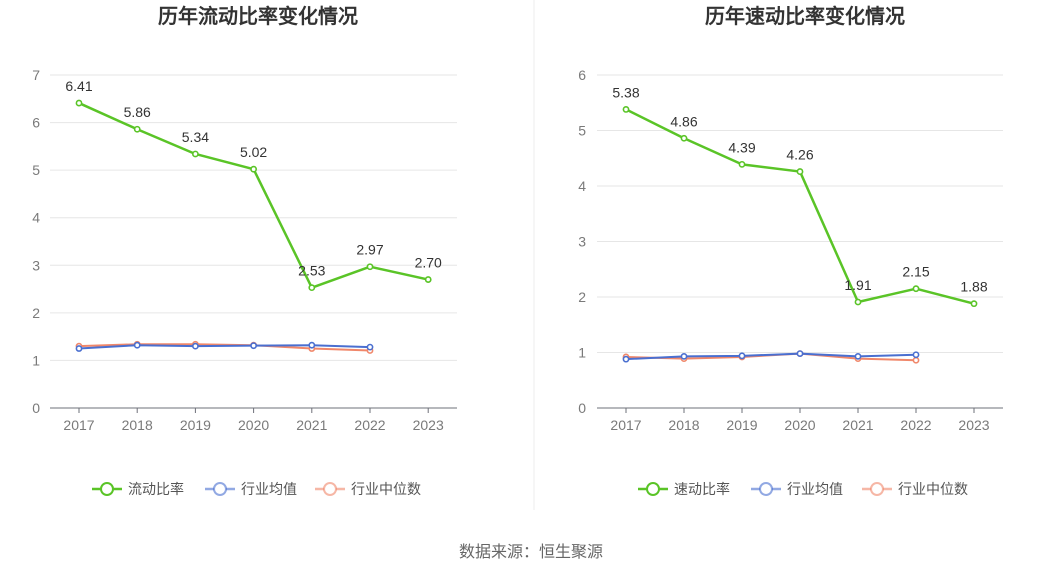 Image resolution: width=1062 pixels, height=573 pixels. I want to click on data-label: 4.39, so click(741, 147).